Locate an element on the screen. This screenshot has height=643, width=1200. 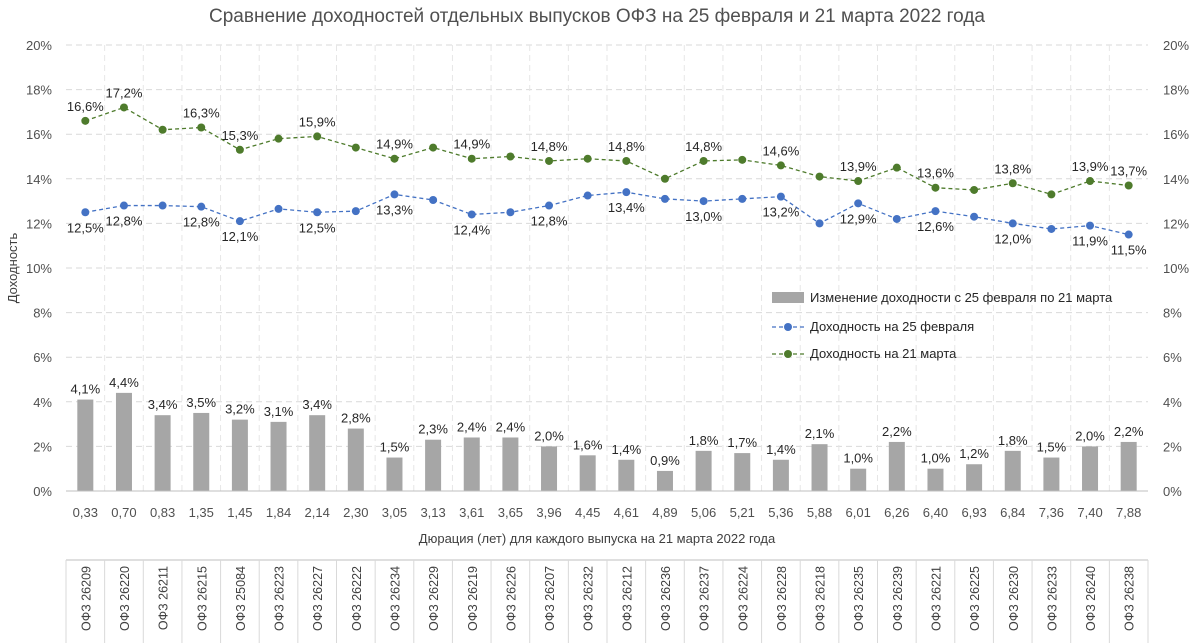
y-tick-label-left: 2% is located at coordinates (42, 446).